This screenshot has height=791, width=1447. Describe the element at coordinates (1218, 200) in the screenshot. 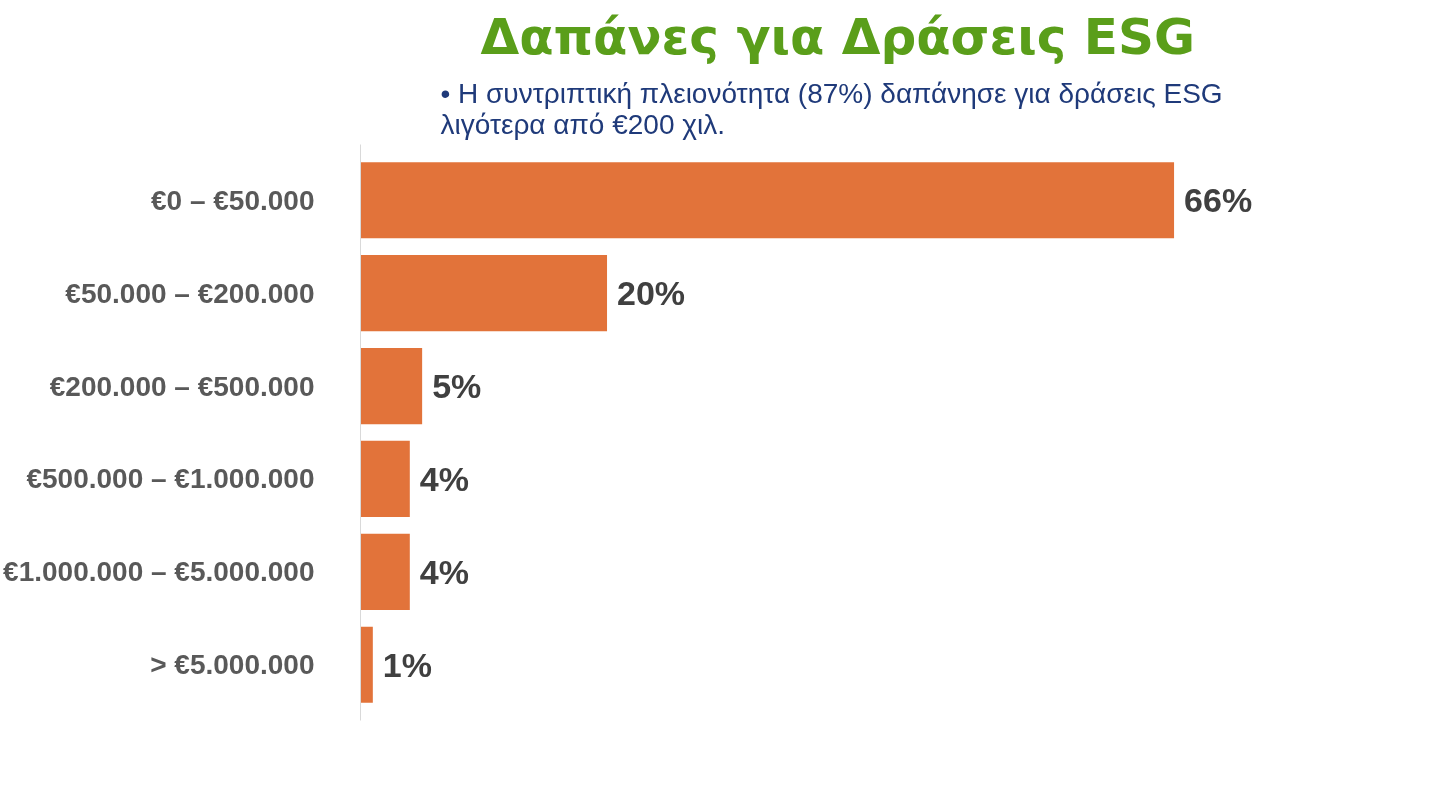

I see `data-label: 66%` at that location.